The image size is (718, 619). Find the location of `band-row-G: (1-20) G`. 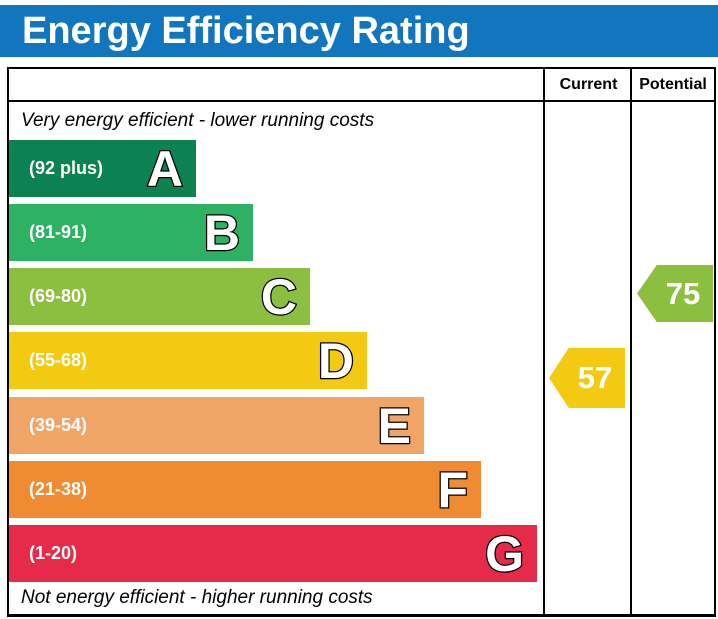

band-row-G: (1-20) G is located at coordinates (273, 553).